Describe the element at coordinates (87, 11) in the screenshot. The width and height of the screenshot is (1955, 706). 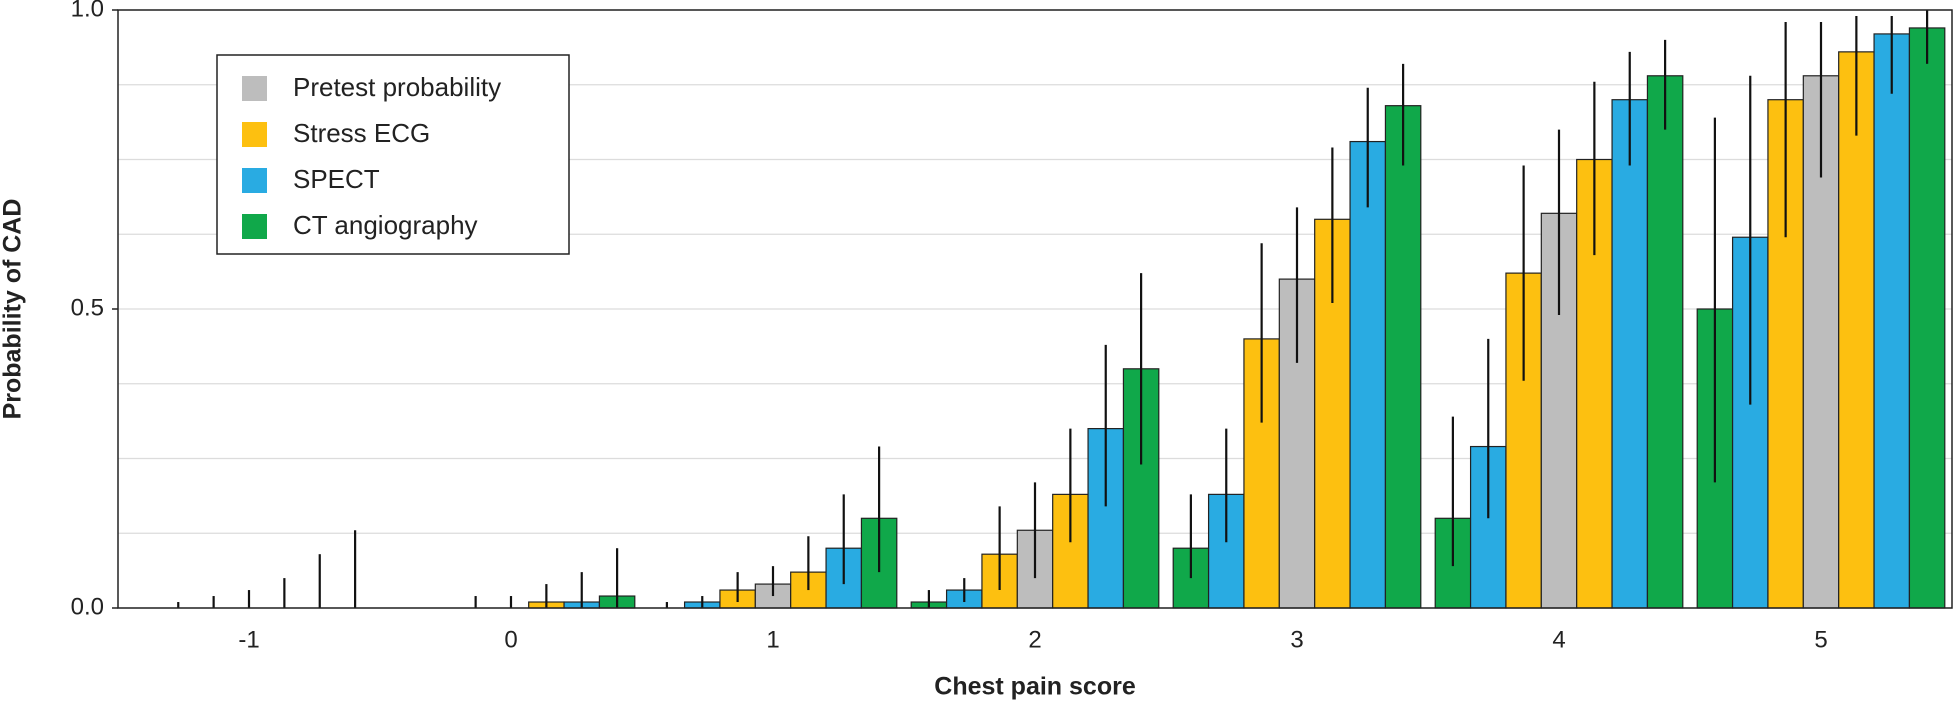
I see `y-tick-label: 1.0` at that location.